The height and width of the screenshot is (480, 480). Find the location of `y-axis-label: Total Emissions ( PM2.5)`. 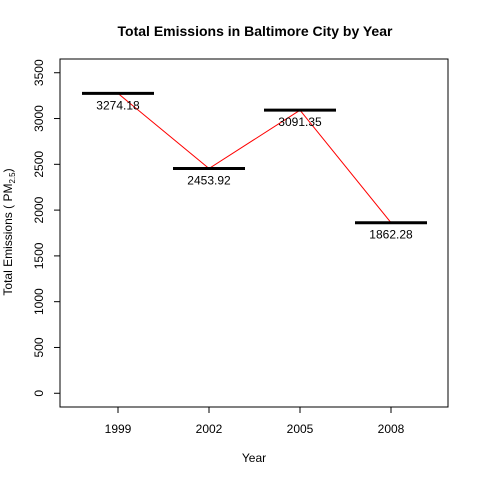

y-axis-label: Total Emissions ( PM2.5) is located at coordinates (9, 231).